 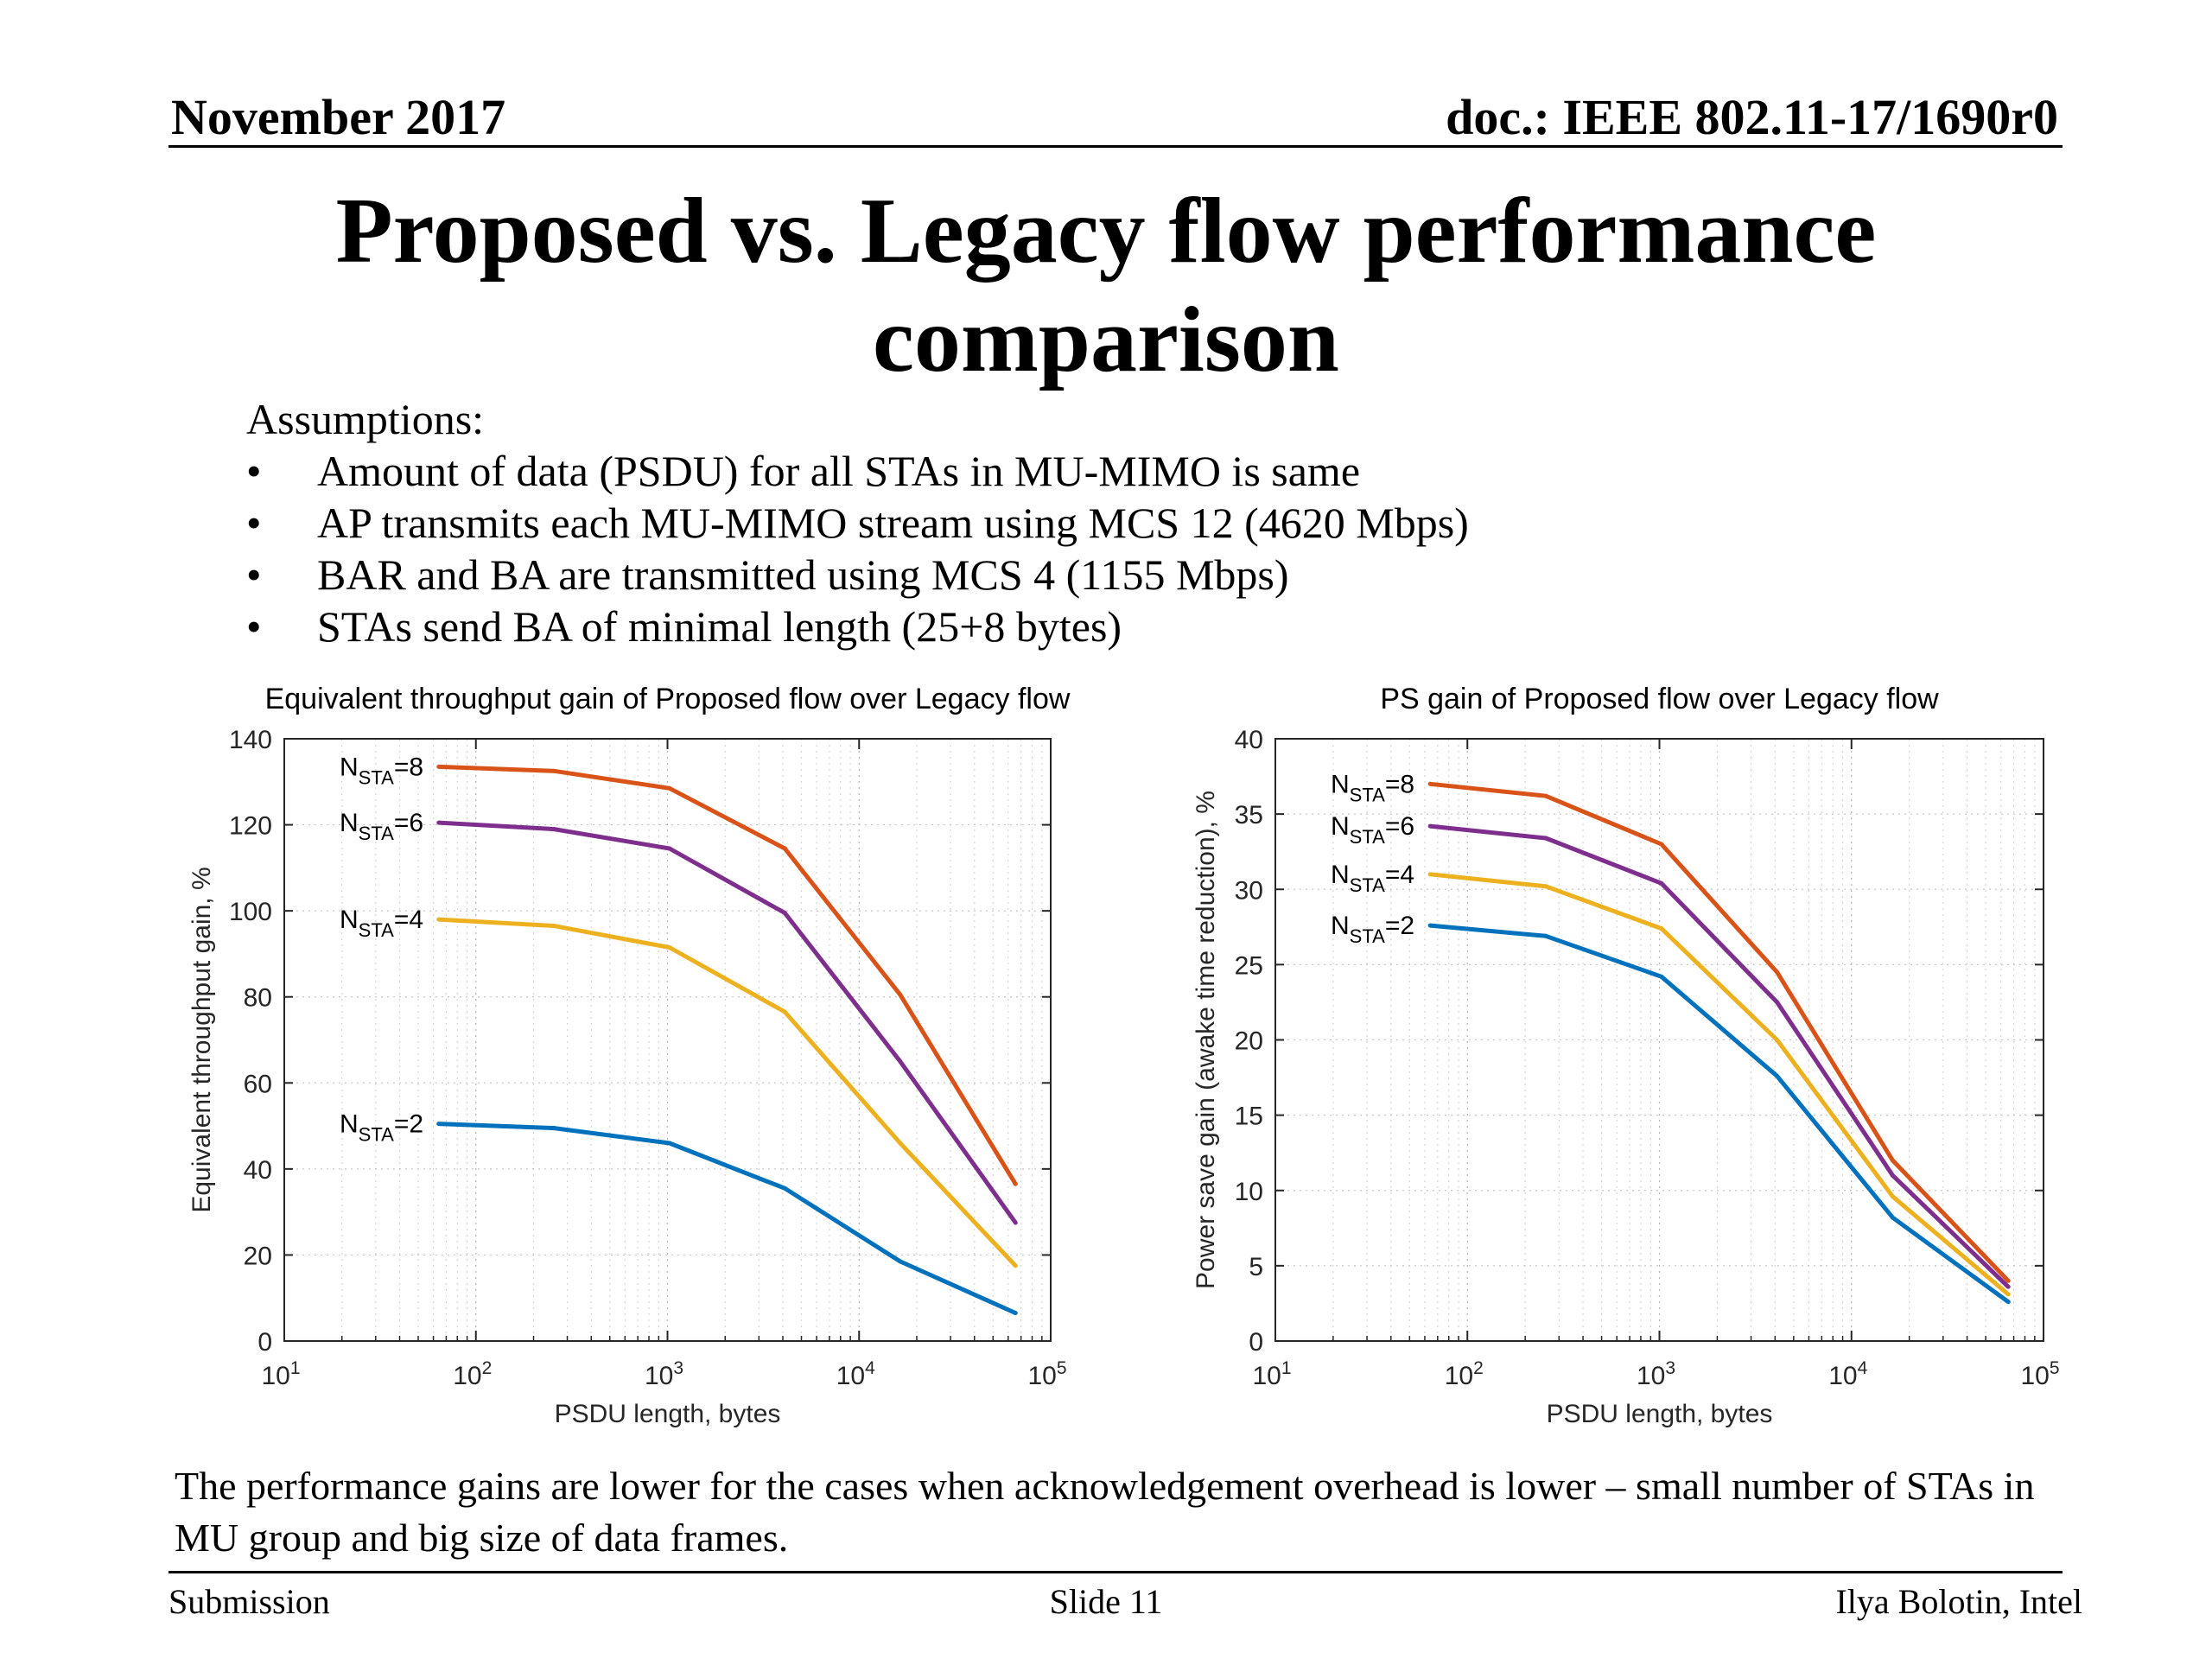 What do you see at coordinates (1256, 1267) in the screenshot?
I see `y-tick-label: 5` at bounding box center [1256, 1267].